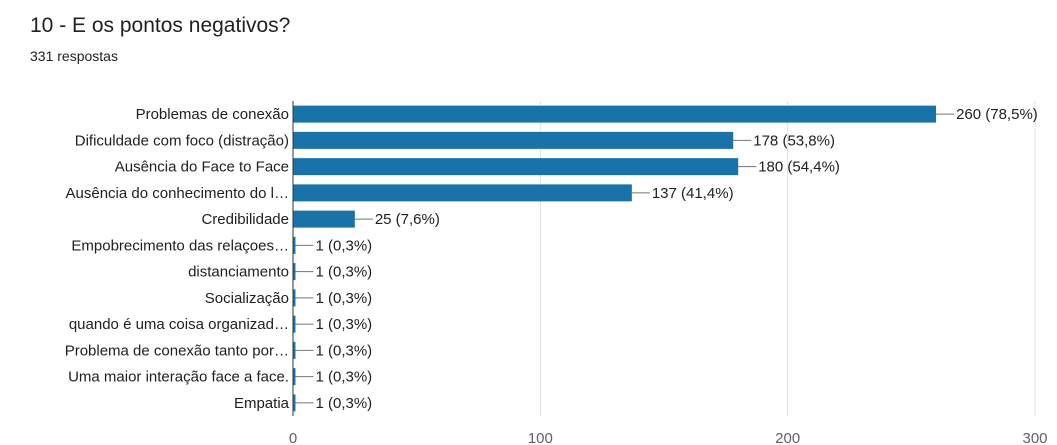 The image size is (1057, 445). What do you see at coordinates (262, 403) in the screenshot?
I see `category-label: Empatia` at bounding box center [262, 403].